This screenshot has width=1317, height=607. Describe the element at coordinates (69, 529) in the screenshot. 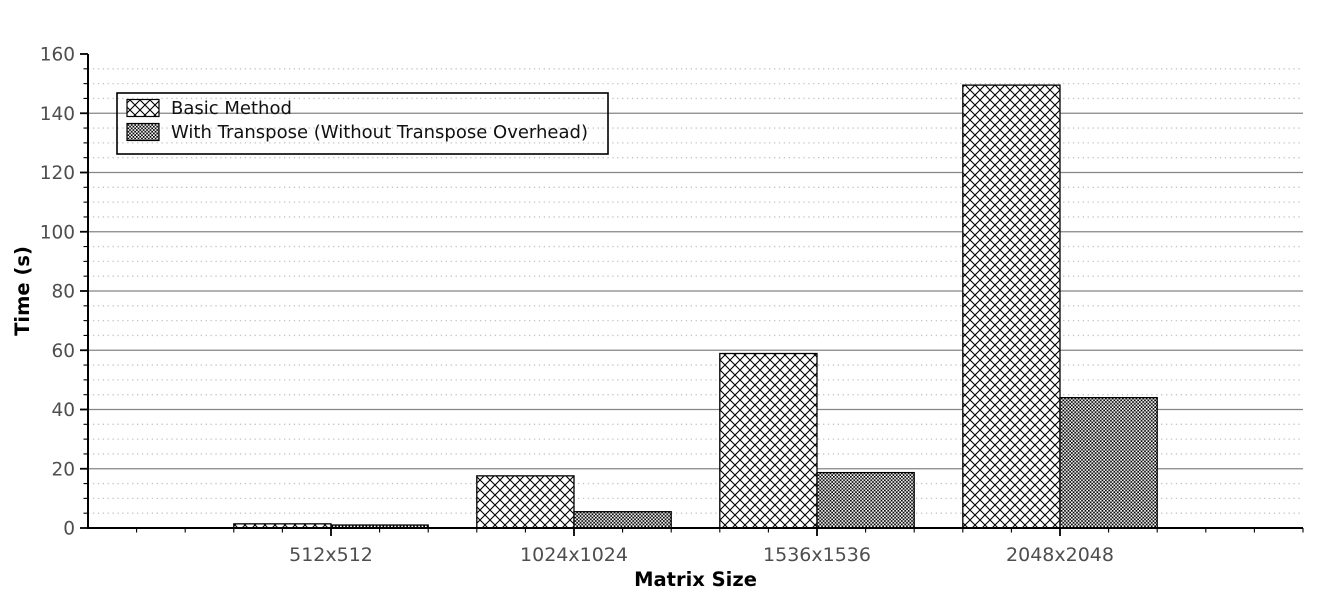

I see `y-tick-label: 0` at that location.